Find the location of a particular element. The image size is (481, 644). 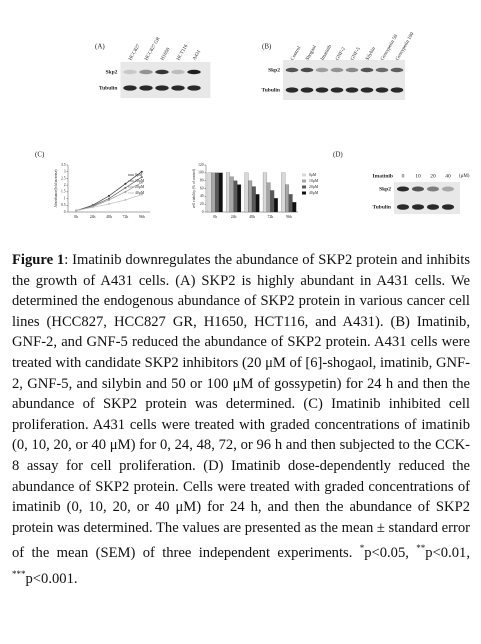

panel-label: (D) is located at coordinates (338, 155).